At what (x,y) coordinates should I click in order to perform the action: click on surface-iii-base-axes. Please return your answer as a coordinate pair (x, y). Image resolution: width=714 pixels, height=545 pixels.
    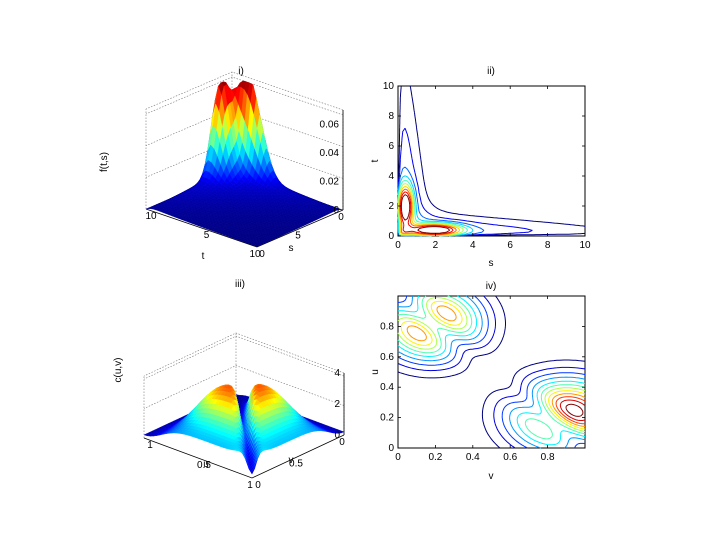
    Looking at the image, I should click on (244, 456).